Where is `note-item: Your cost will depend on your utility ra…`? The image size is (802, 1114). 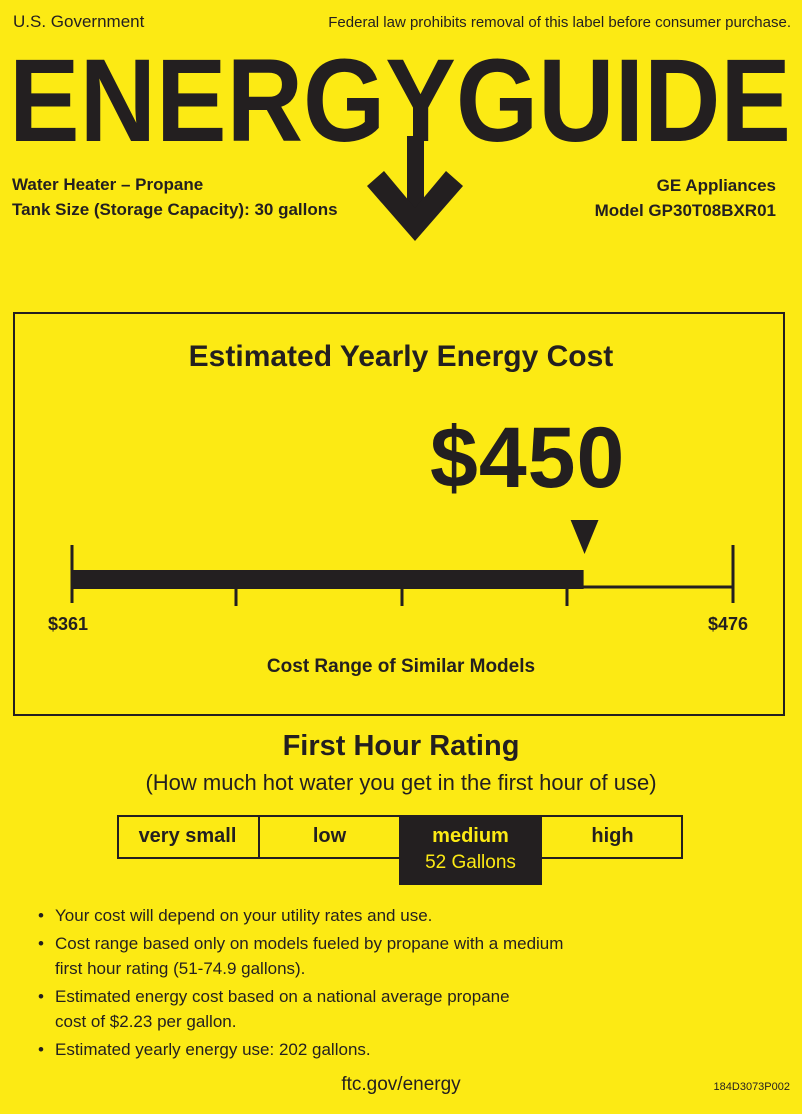 note-item: Your cost will depend on your utility ra… is located at coordinates (261, 915).